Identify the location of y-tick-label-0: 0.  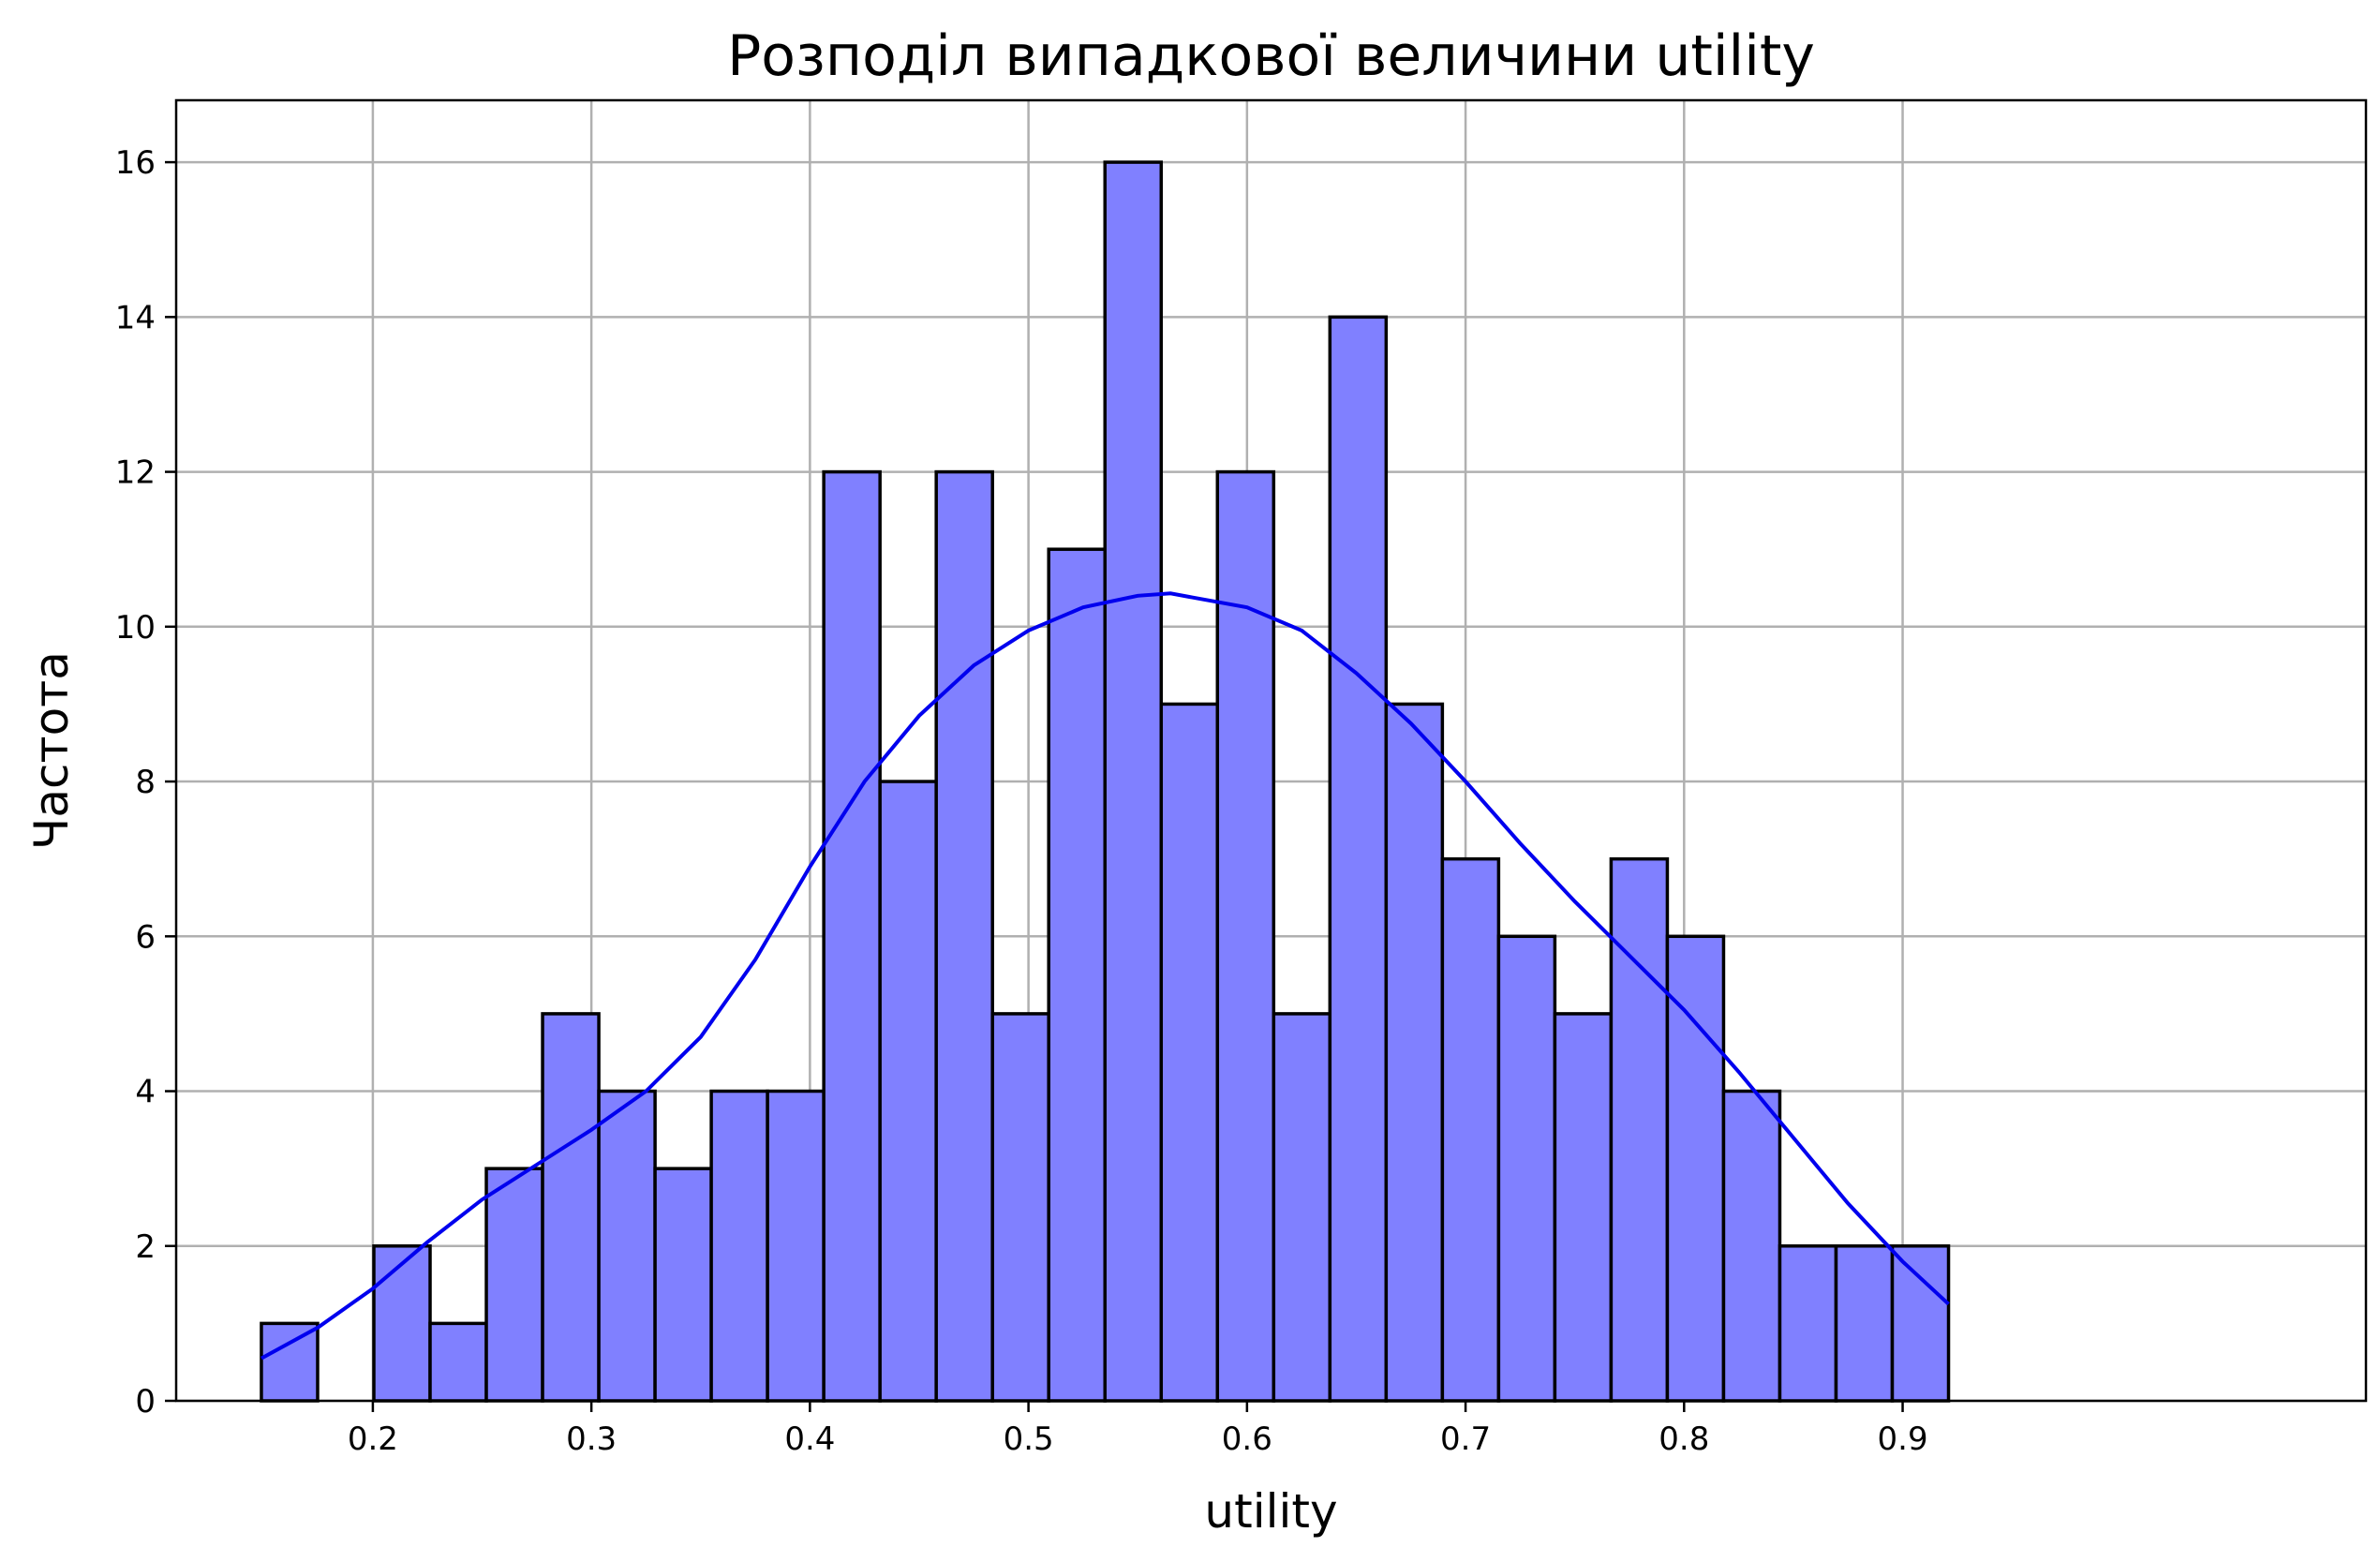
(145, 1402).